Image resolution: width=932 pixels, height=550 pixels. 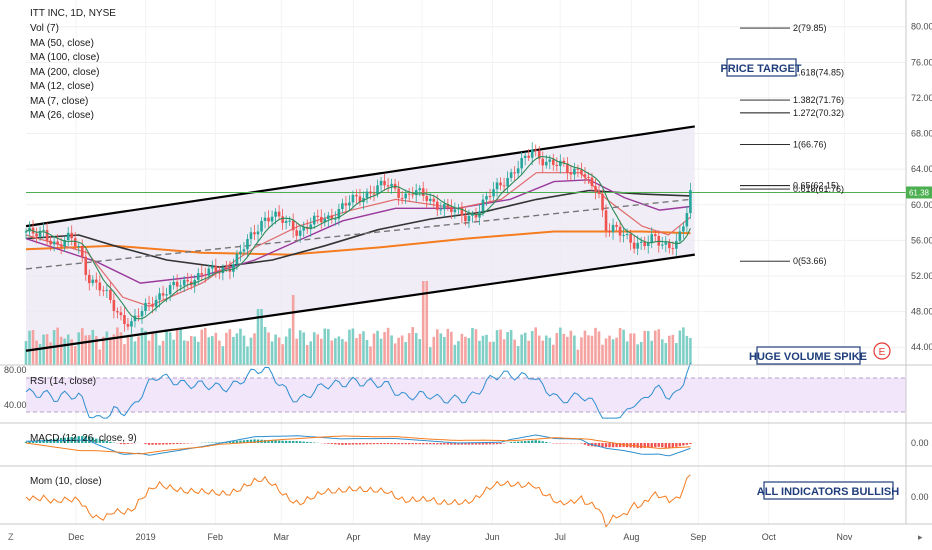 I want to click on legend-item: MA (7, close), so click(x=59, y=101).